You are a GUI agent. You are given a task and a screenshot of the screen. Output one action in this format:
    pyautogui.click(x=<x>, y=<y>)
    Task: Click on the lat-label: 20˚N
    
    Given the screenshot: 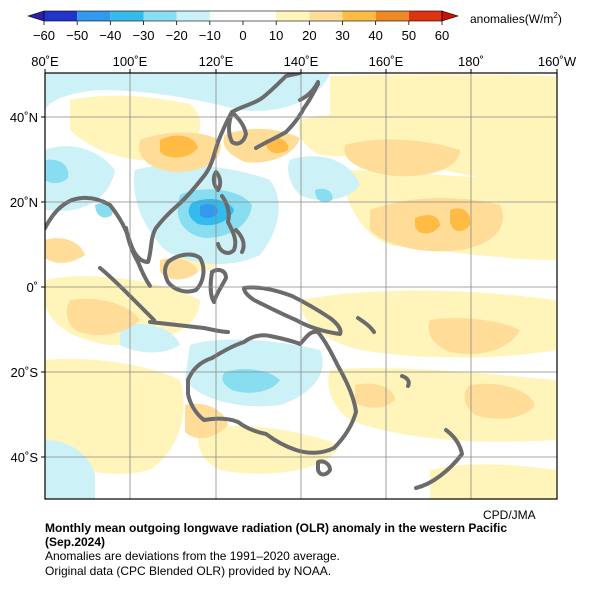 What is the action you would take?
    pyautogui.click(x=24, y=202)
    